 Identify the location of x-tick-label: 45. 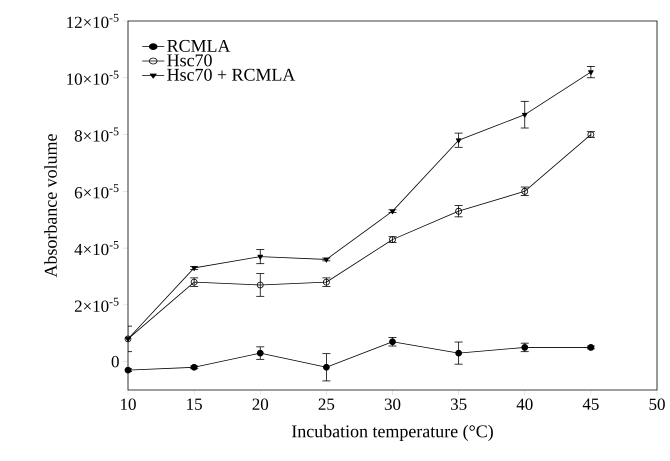
(590, 404).